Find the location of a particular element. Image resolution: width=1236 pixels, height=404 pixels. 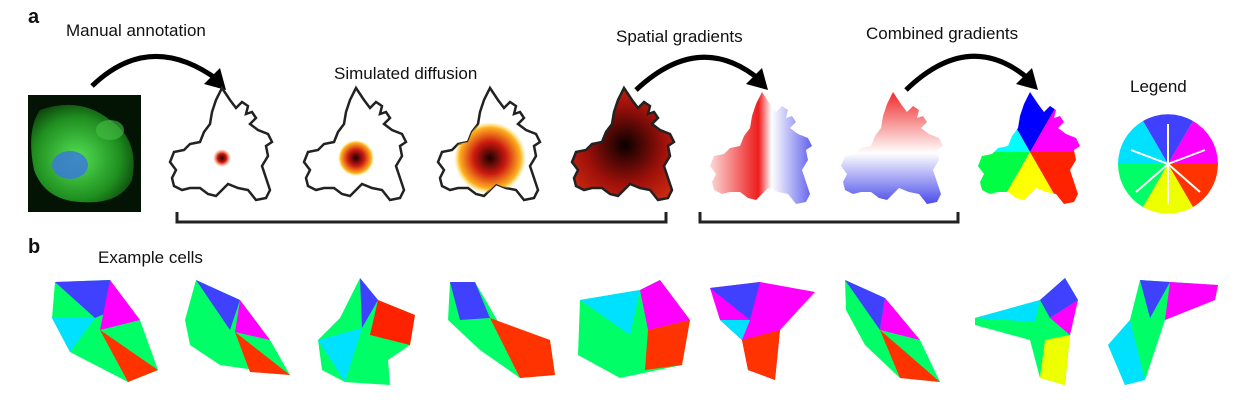

manual-annotation-label: Manual annotation is located at coordinates (136, 30).